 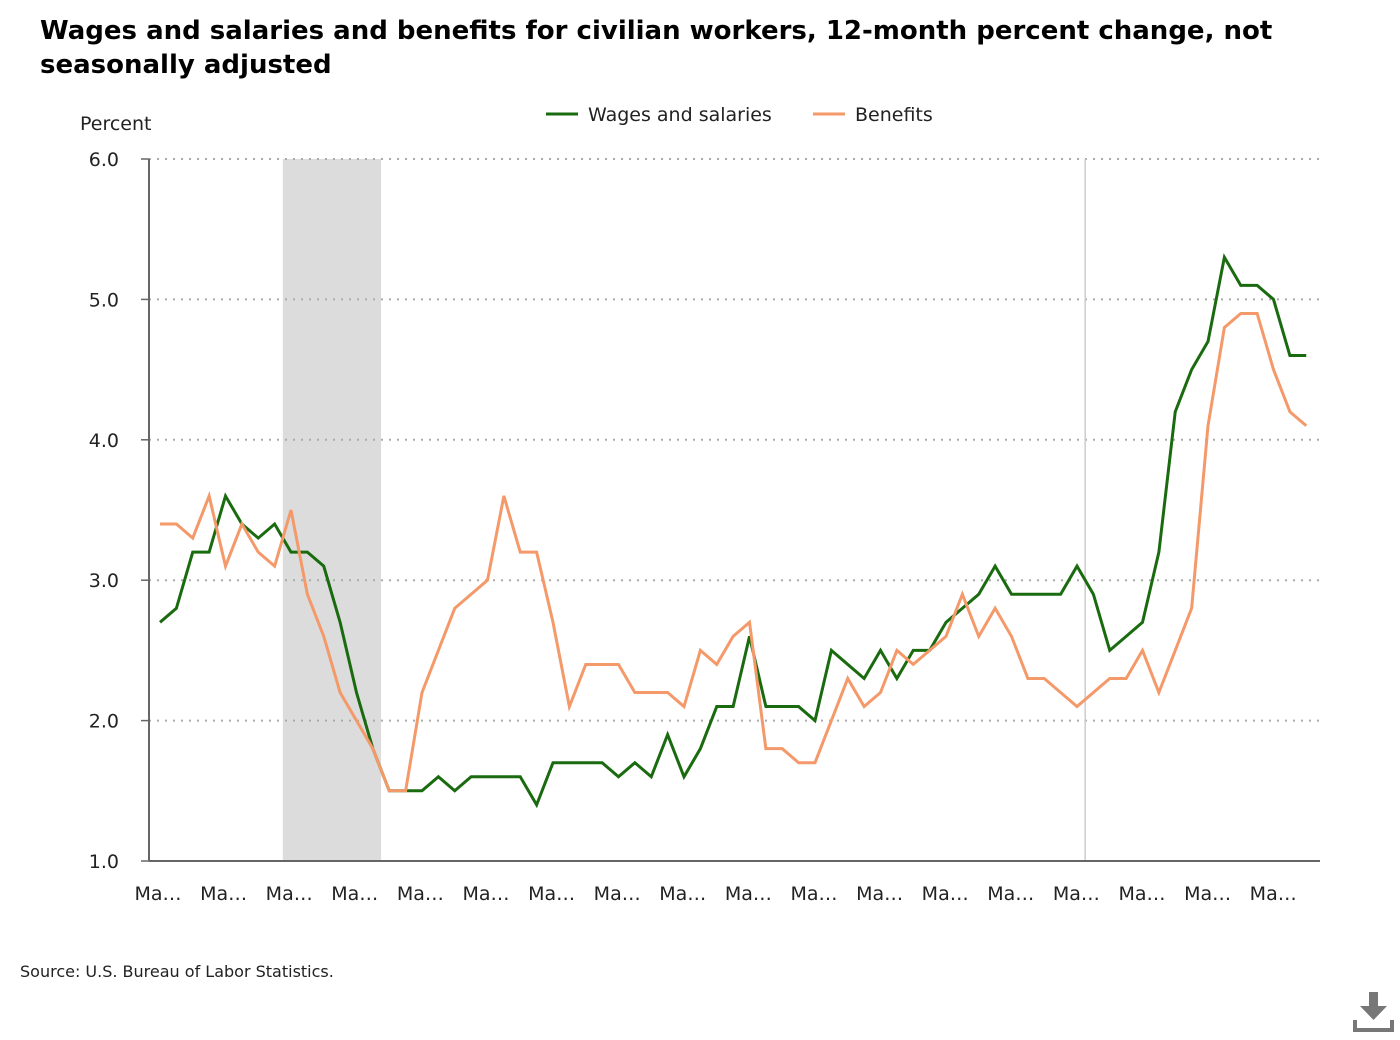 I want to click on legend-item-wages-and-salaries: Wages and salaries, so click(x=659, y=115).